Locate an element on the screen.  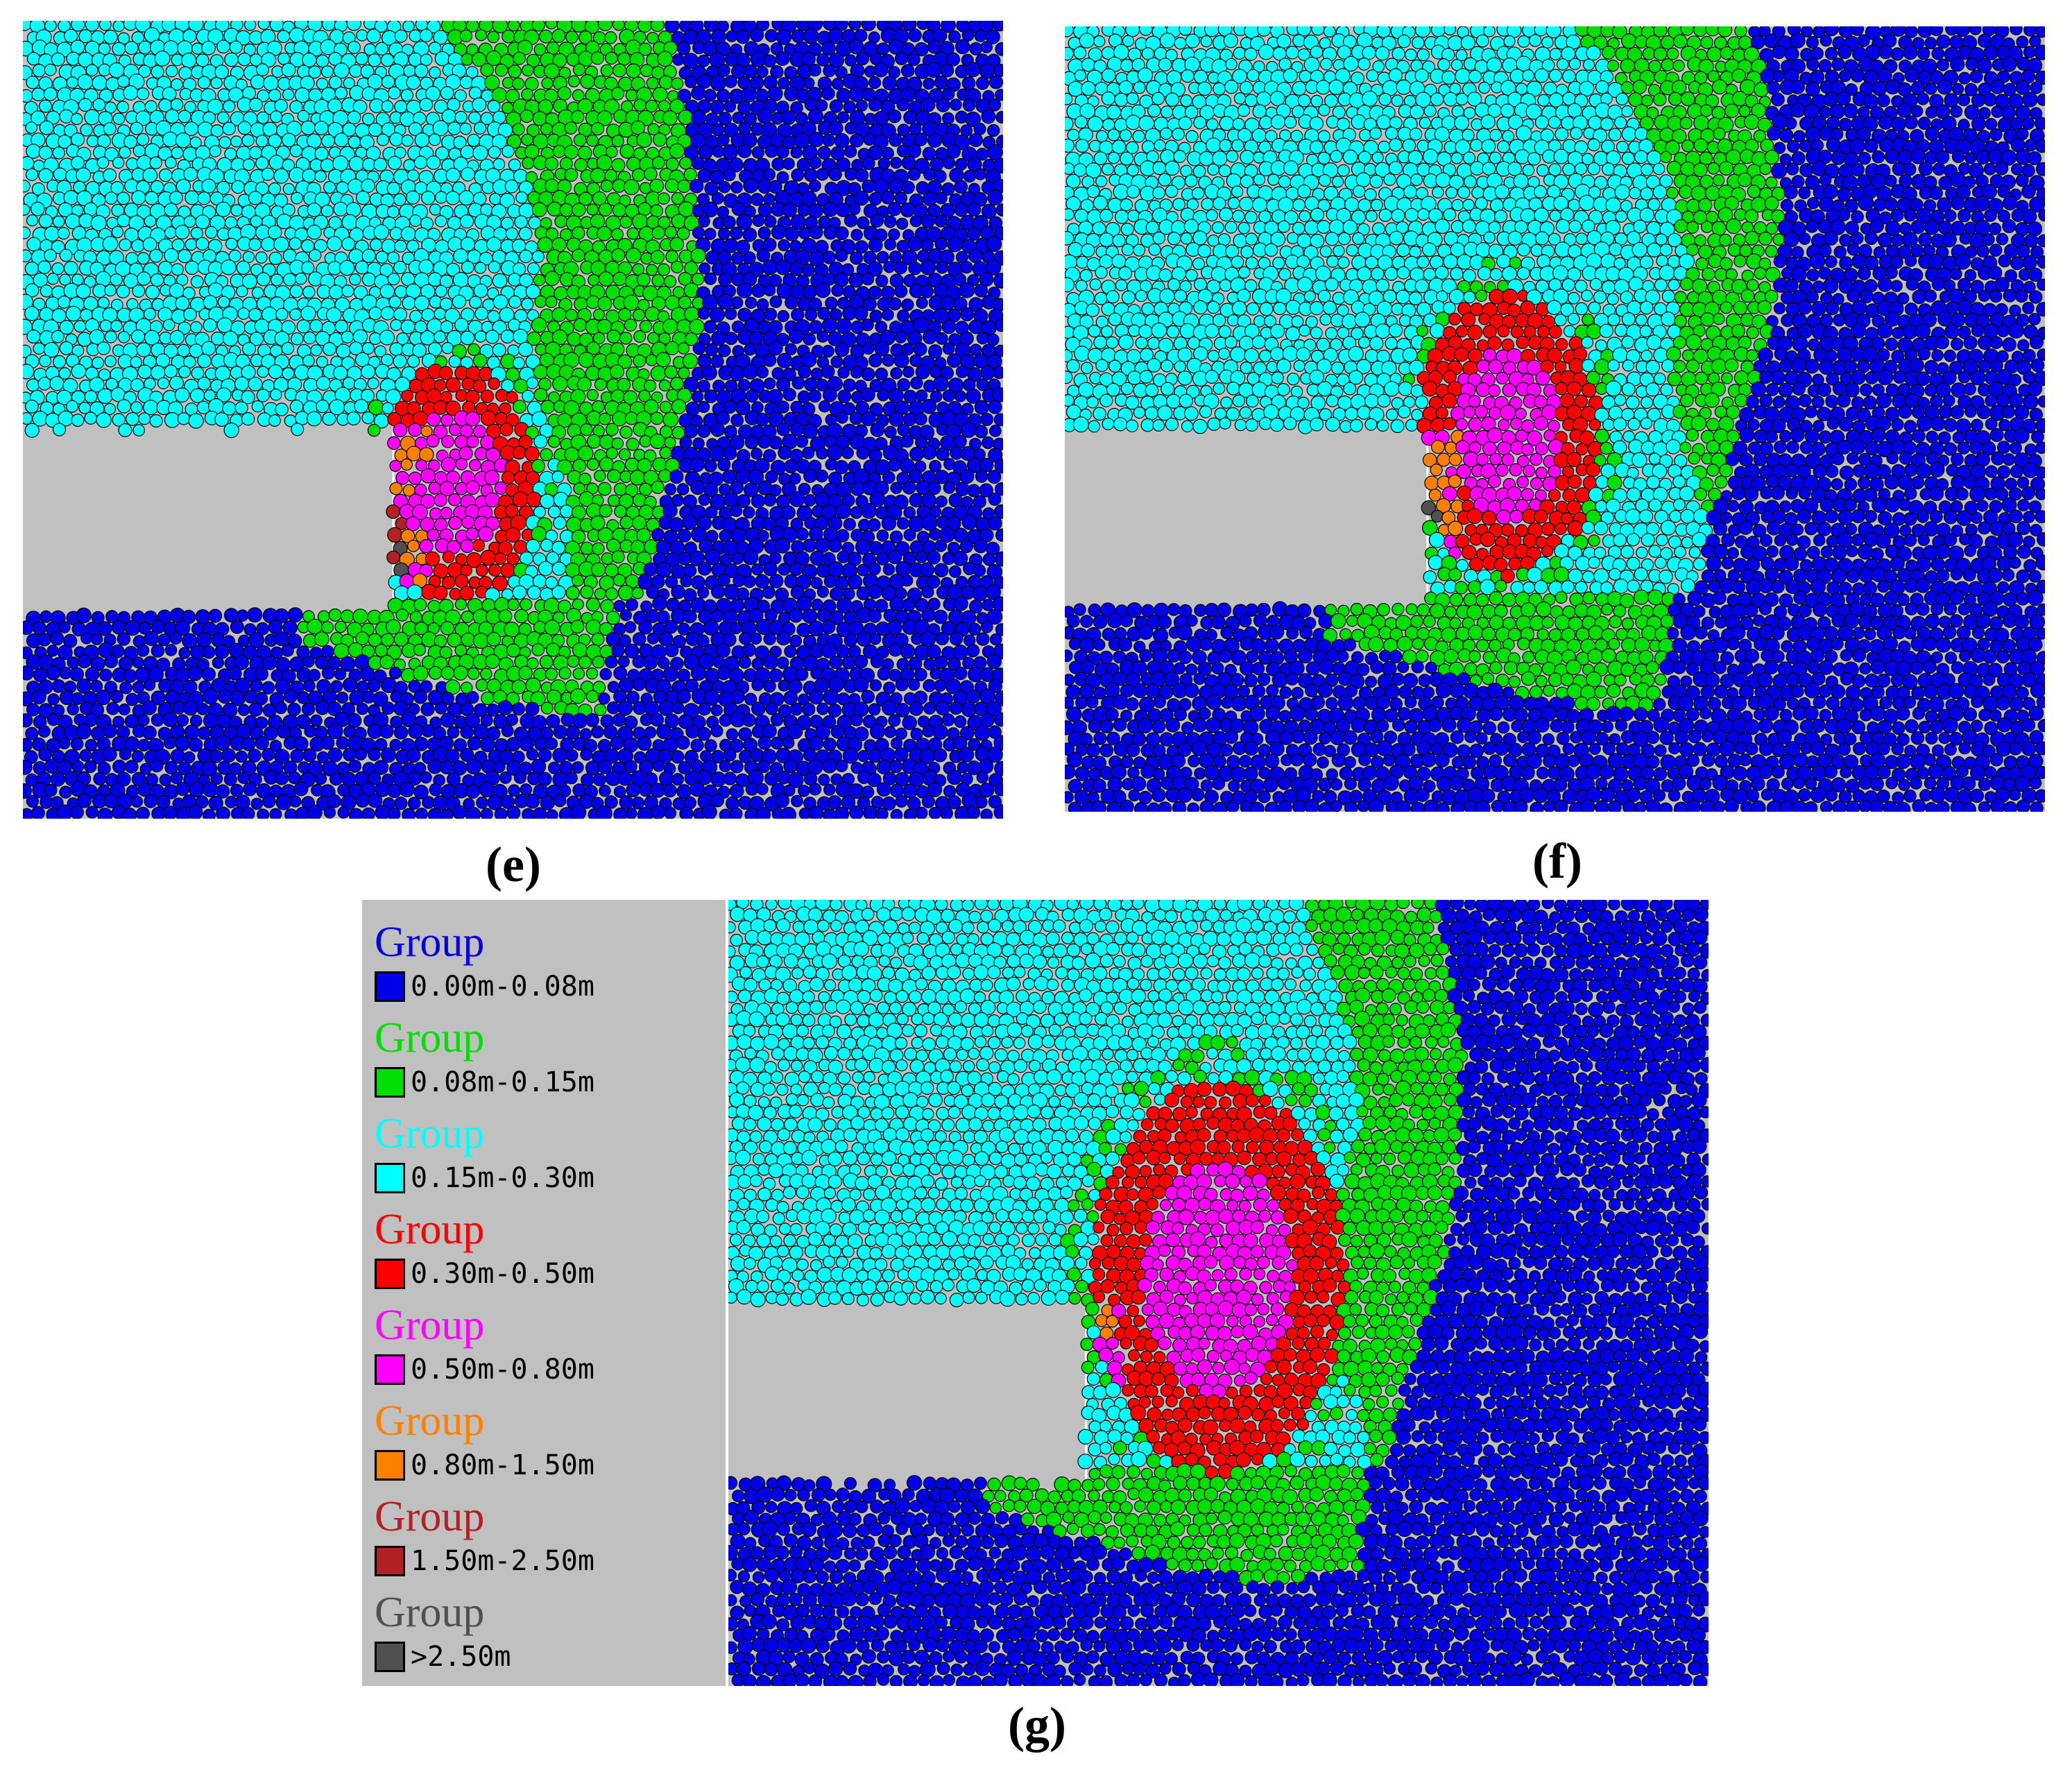
legend-item-range: 1.50m-2.50m is located at coordinates (503, 1561).